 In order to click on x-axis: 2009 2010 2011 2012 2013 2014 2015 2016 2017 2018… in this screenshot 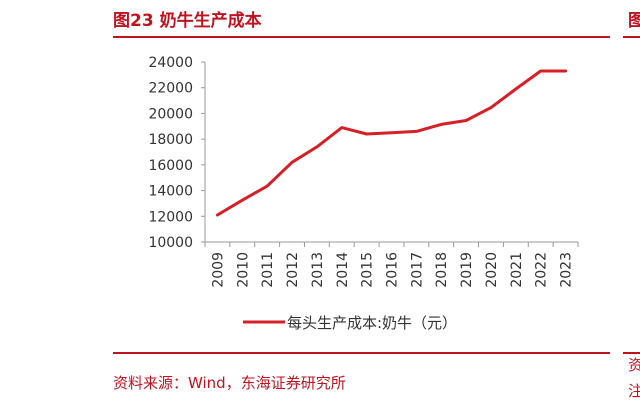, I will do `click(391, 264)`.